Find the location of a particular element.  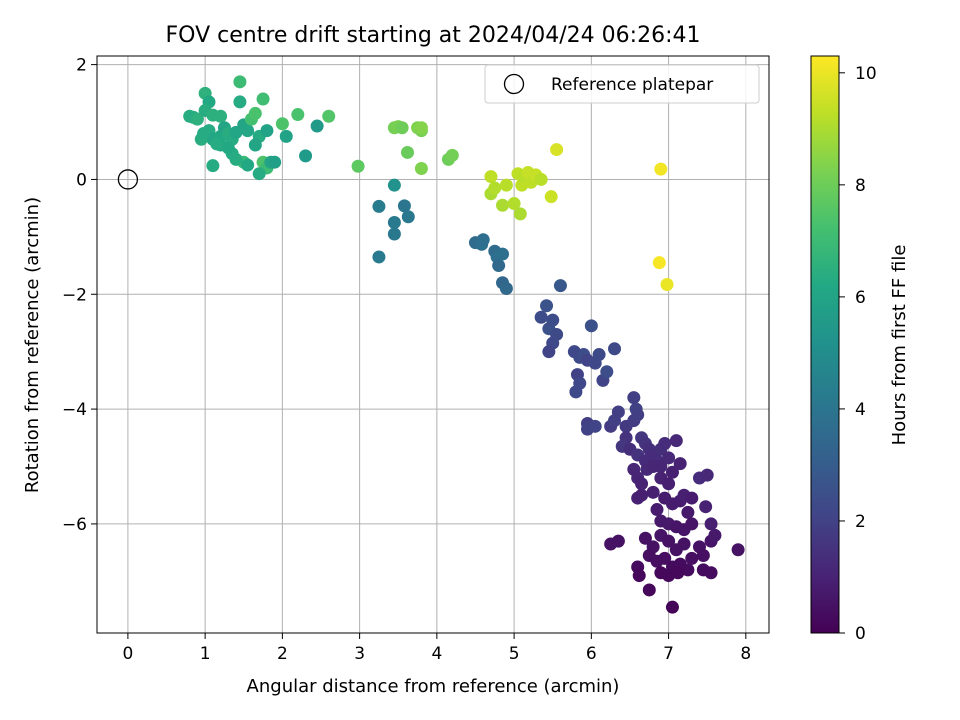

y-tick-label: −2 is located at coordinates (74, 295).